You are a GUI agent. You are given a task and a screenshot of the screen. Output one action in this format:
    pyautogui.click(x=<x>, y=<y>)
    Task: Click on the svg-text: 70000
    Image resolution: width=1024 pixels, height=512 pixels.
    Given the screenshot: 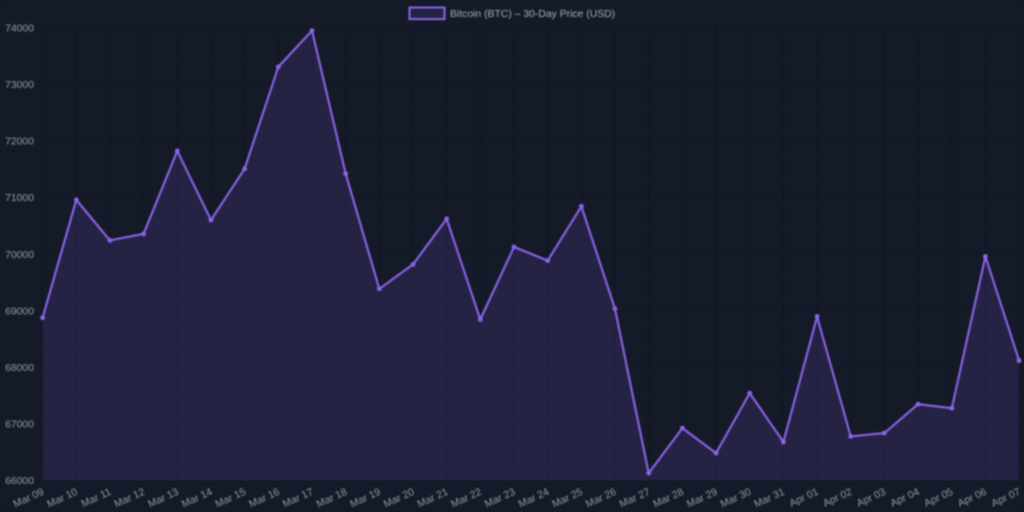 What is the action you would take?
    pyautogui.click(x=19, y=255)
    